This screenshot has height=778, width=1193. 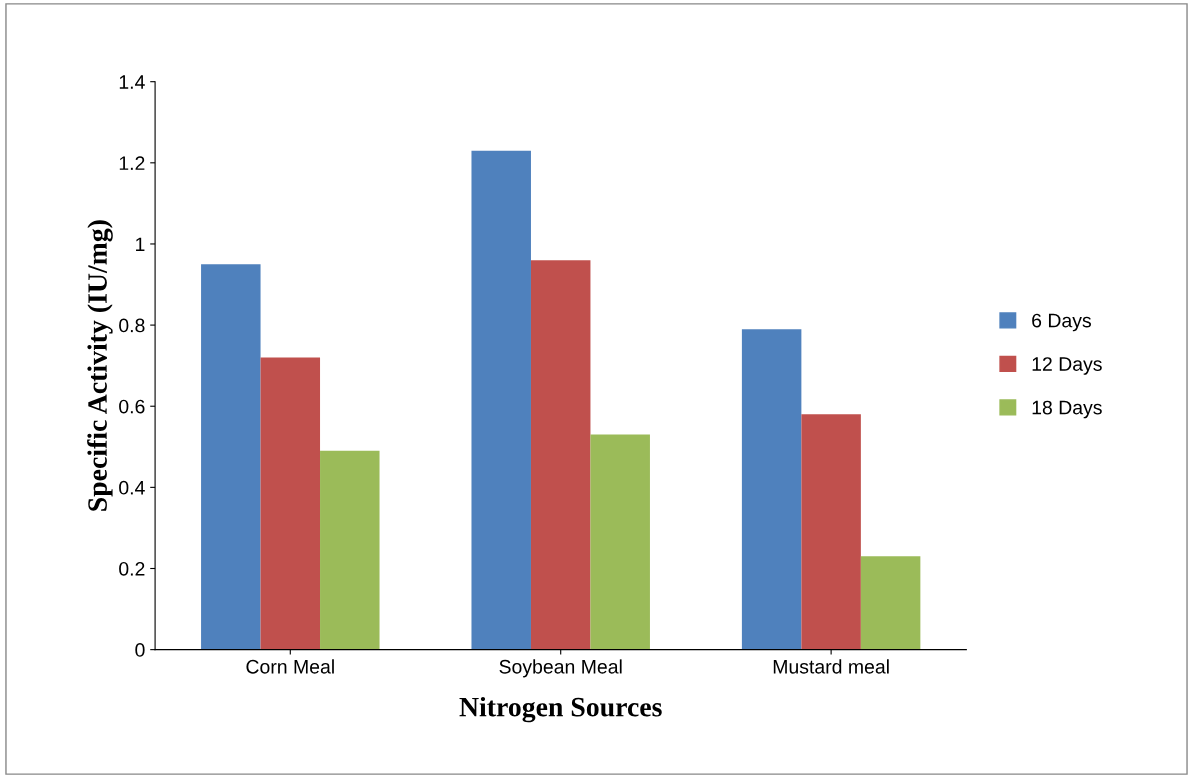 I want to click on legend-label: 12 Days, so click(x=1067, y=366).